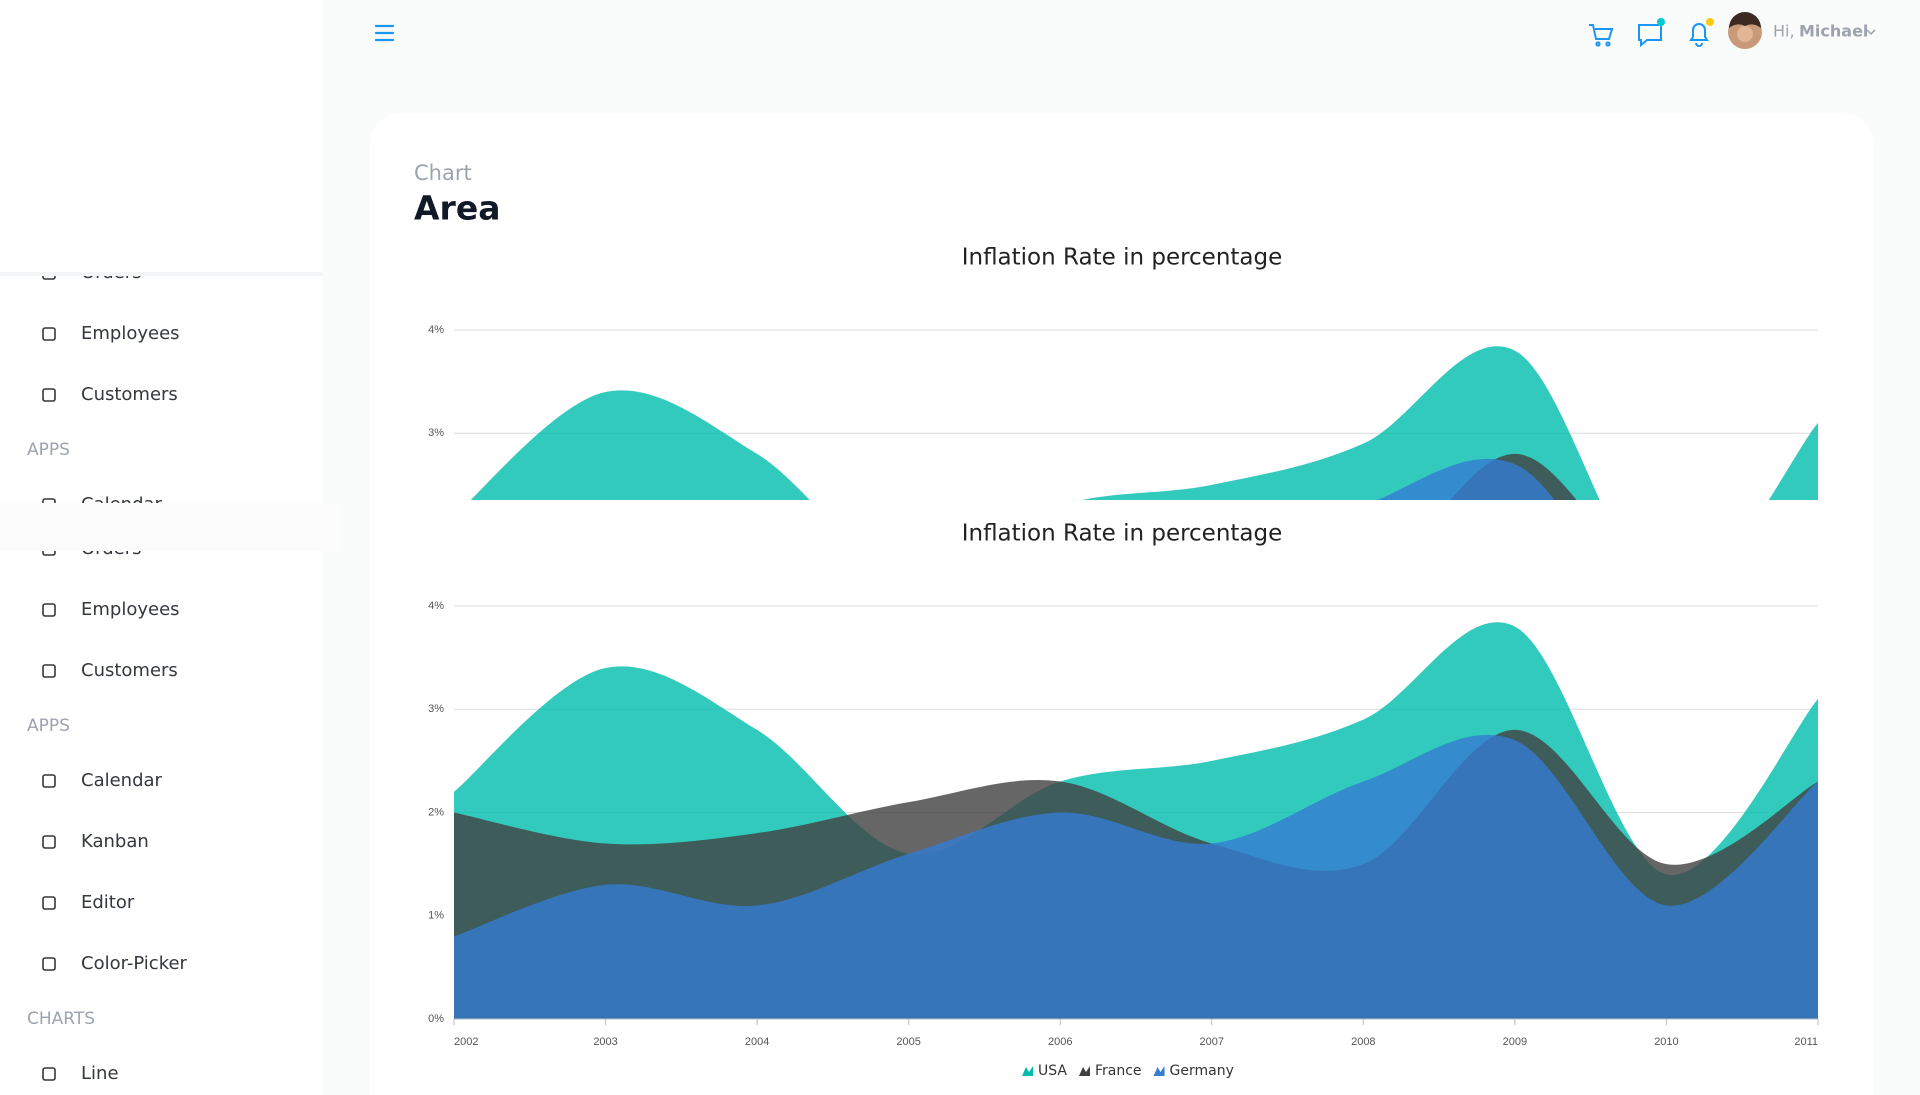 Image resolution: width=1920 pixels, height=1095 pixels. What do you see at coordinates (80, 1073) in the screenshot?
I see `sidebar-item: Line` at bounding box center [80, 1073].